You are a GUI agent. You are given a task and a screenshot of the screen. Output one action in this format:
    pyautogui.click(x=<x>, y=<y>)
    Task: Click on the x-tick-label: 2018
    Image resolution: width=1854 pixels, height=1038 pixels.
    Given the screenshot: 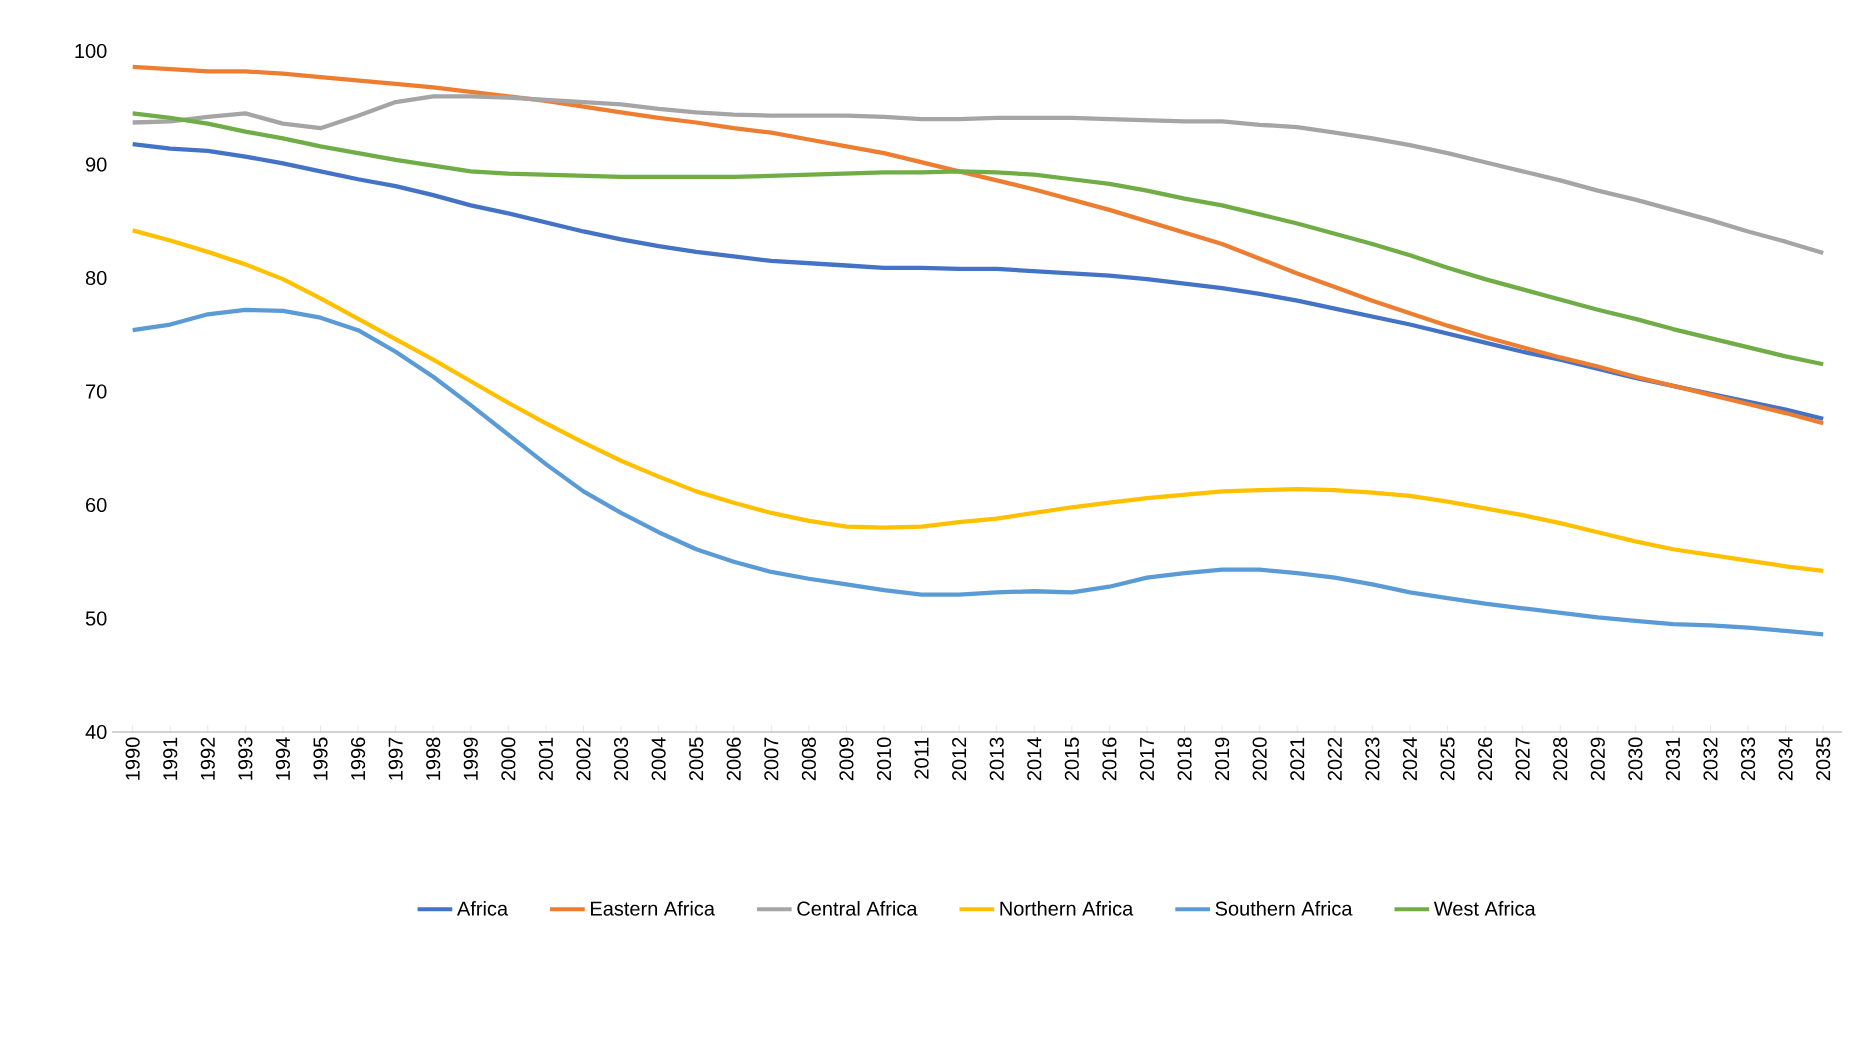 What is the action you would take?
    pyautogui.click(x=1184, y=759)
    